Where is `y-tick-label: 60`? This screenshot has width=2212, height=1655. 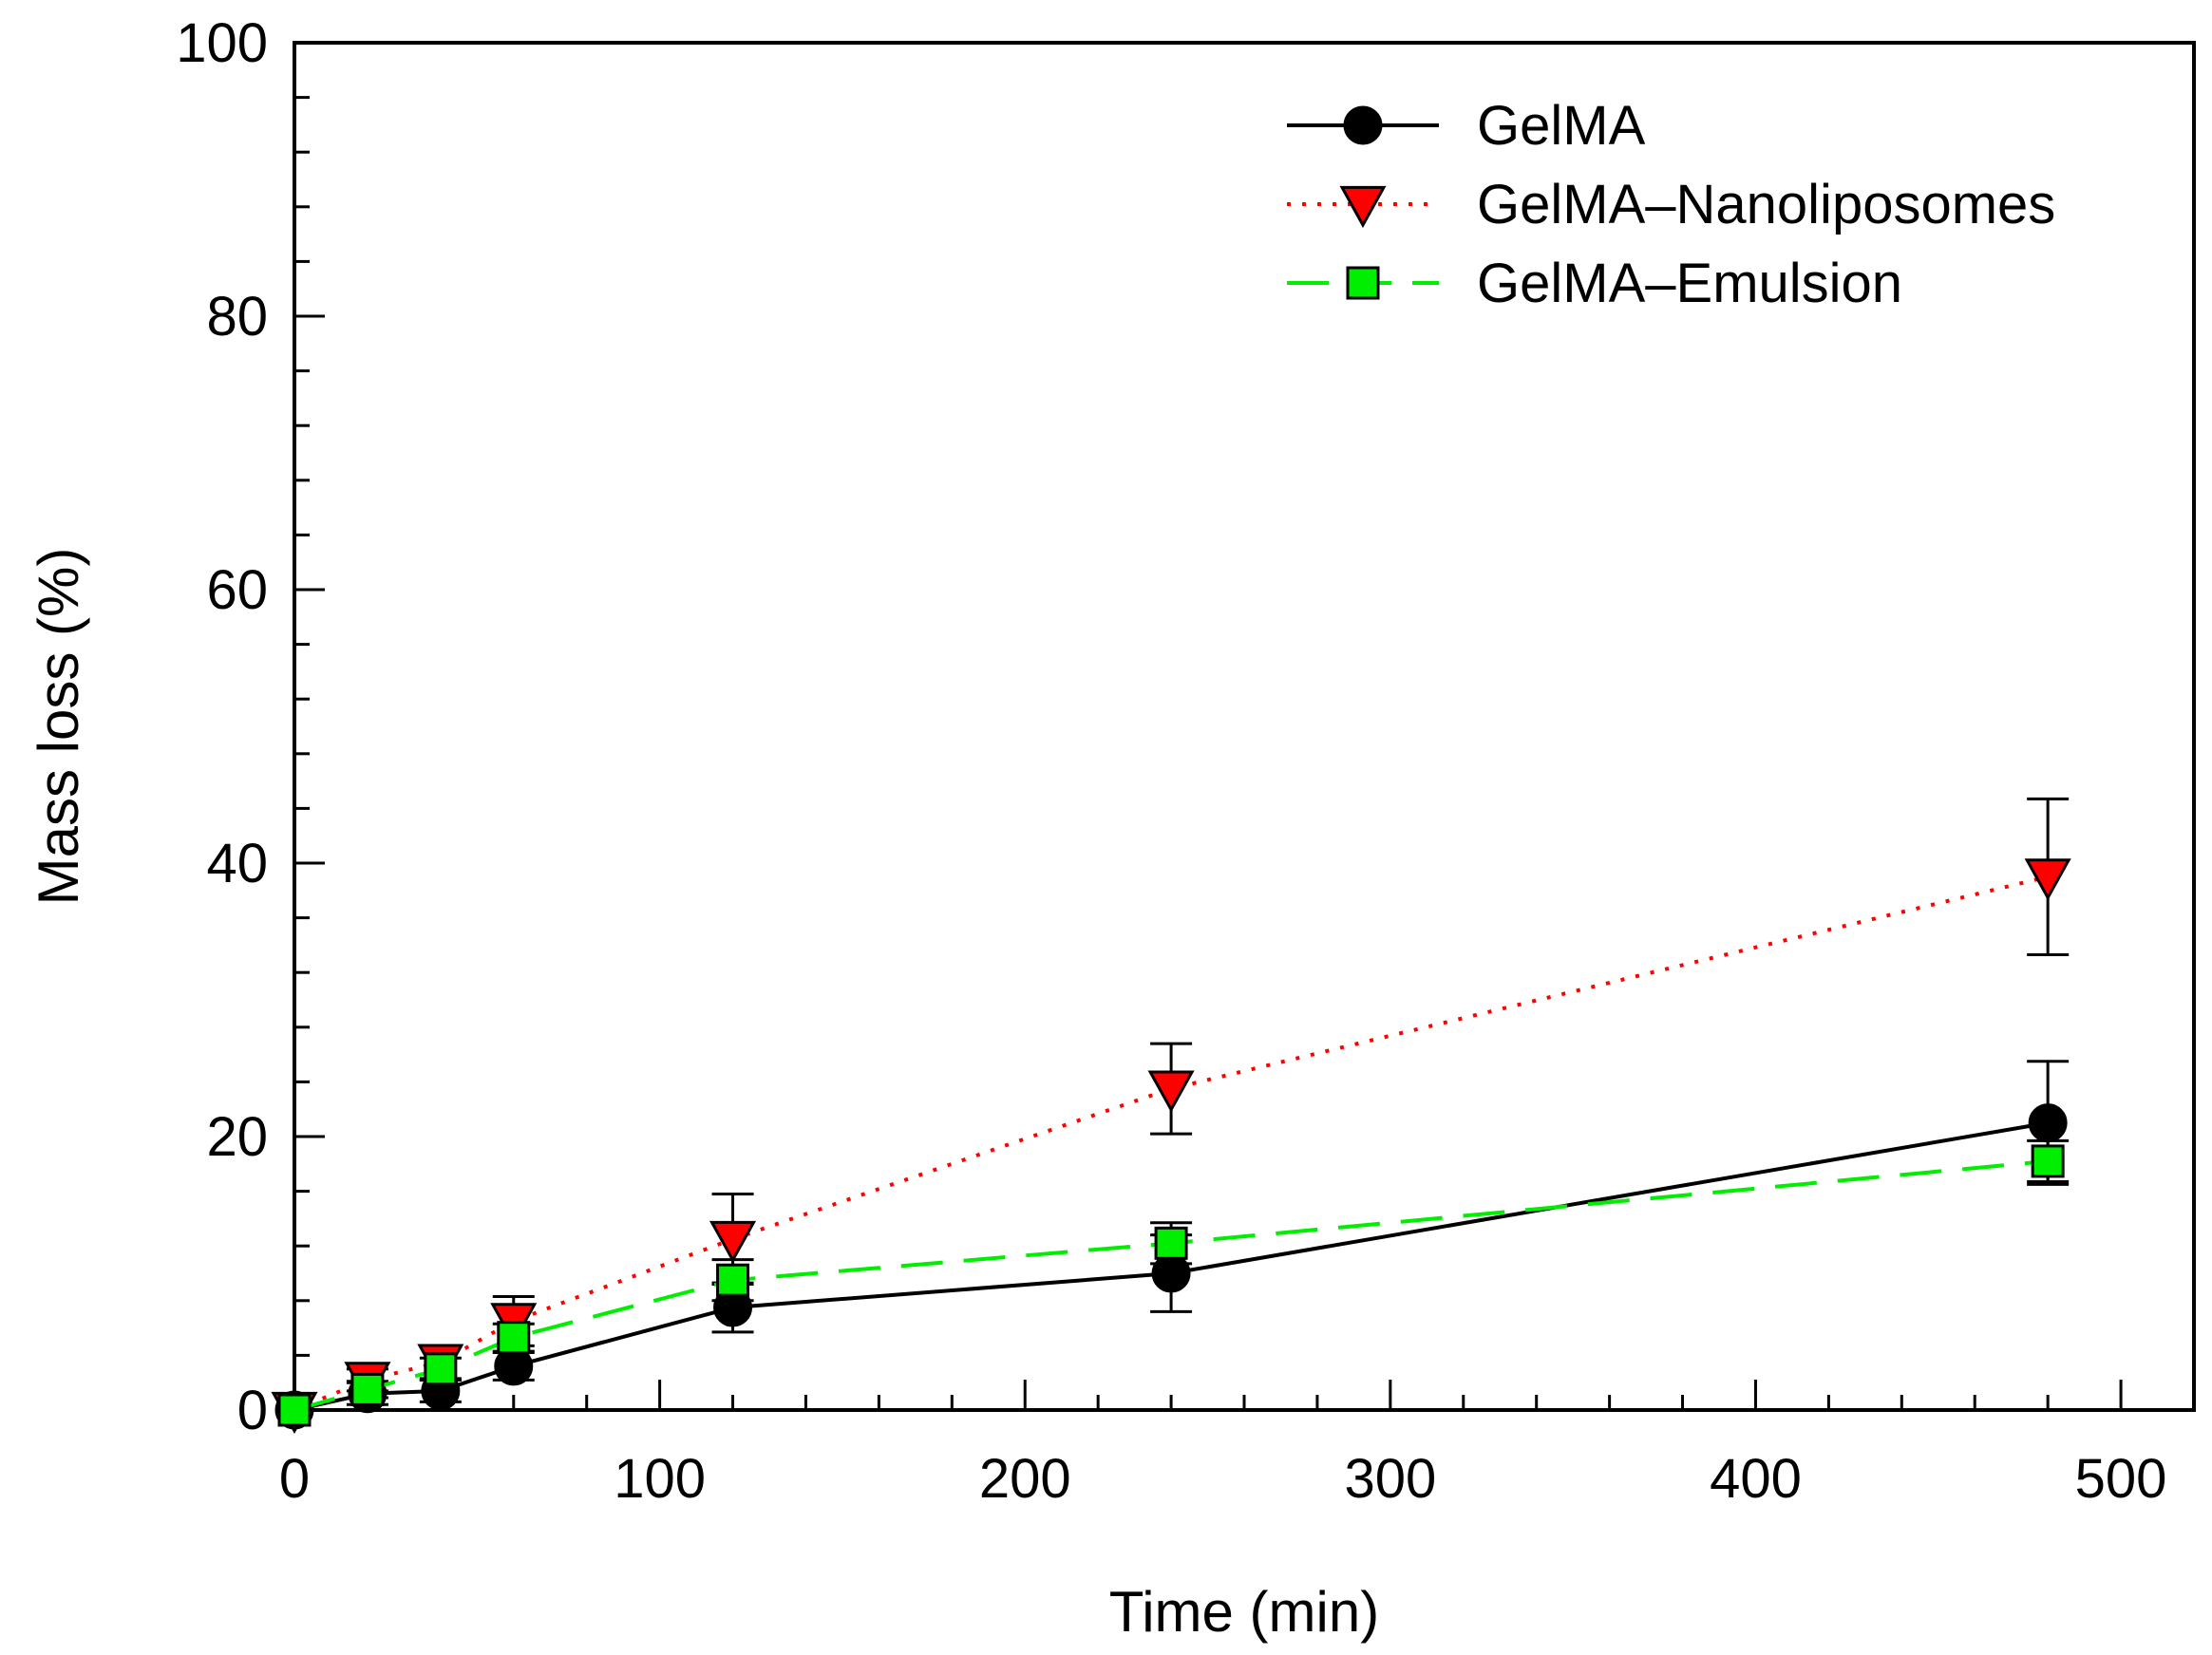 y-tick-label: 60 is located at coordinates (237, 590).